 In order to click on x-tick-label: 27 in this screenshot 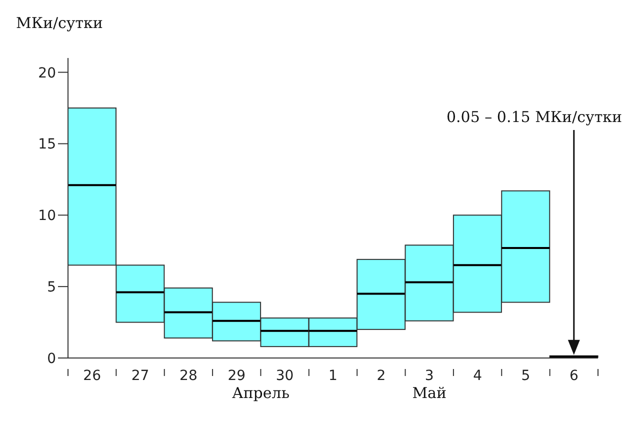, I will do `click(140, 376)`.